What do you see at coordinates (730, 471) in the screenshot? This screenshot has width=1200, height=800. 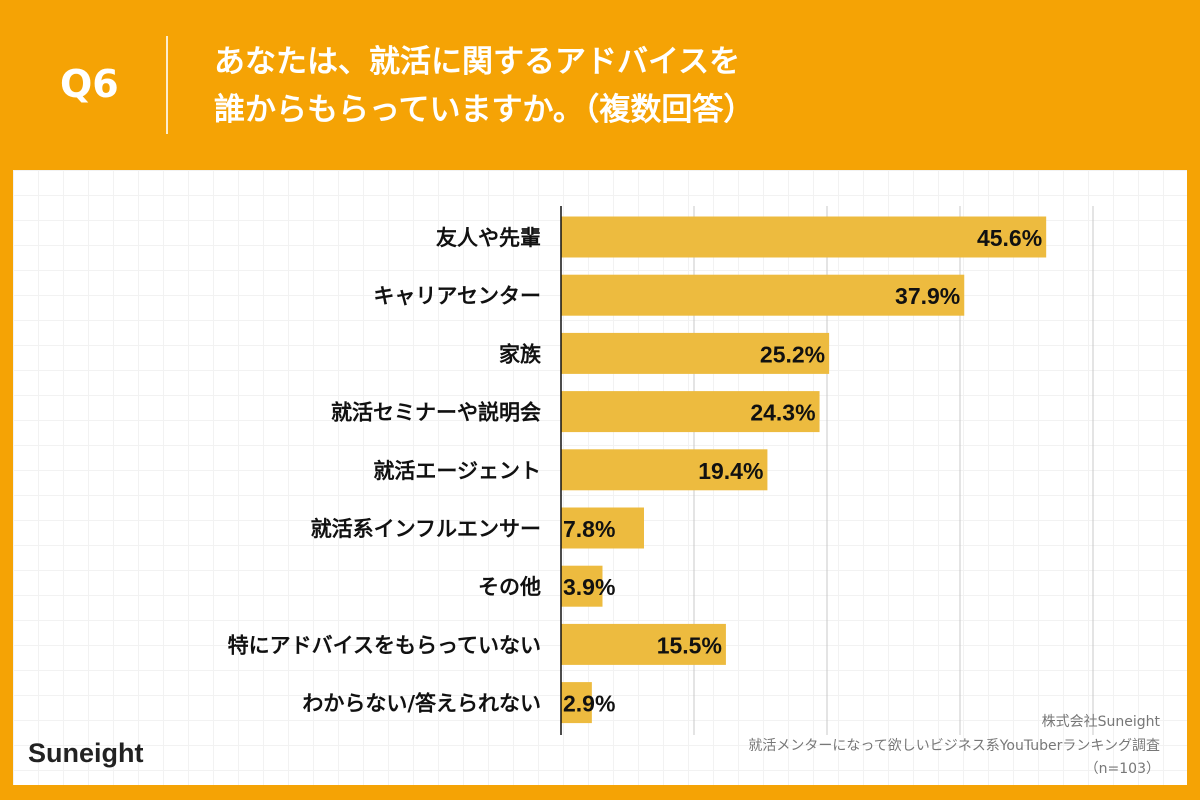 I see `data-label: 19.4%` at bounding box center [730, 471].